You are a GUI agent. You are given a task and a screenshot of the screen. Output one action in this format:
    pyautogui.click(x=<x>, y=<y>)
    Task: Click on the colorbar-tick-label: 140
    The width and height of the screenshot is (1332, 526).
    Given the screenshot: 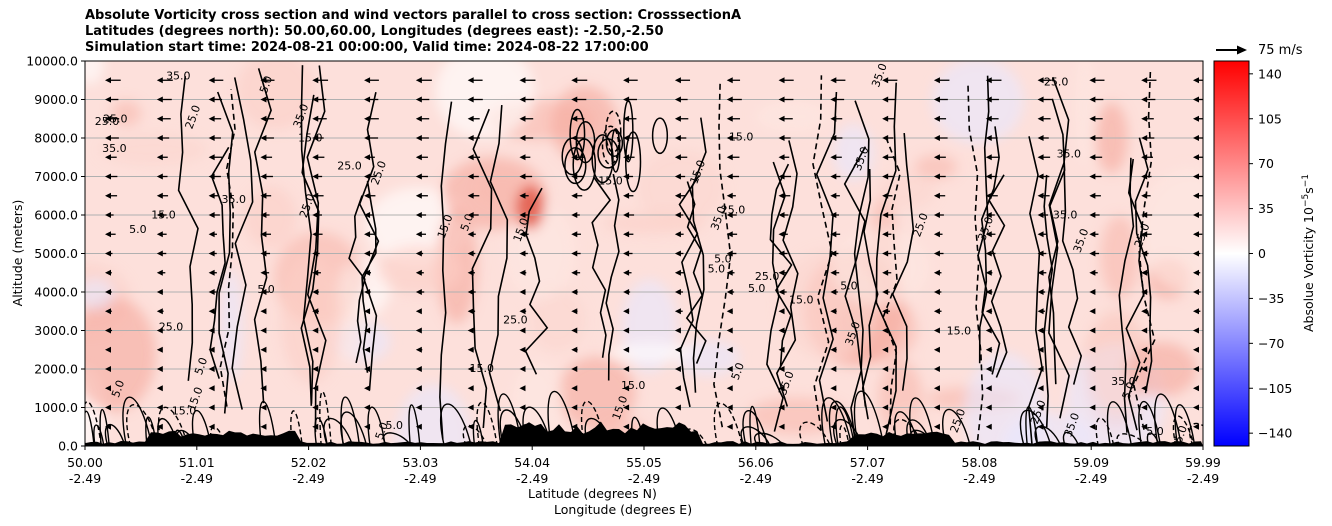 What is the action you would take?
    pyautogui.click(x=1270, y=73)
    